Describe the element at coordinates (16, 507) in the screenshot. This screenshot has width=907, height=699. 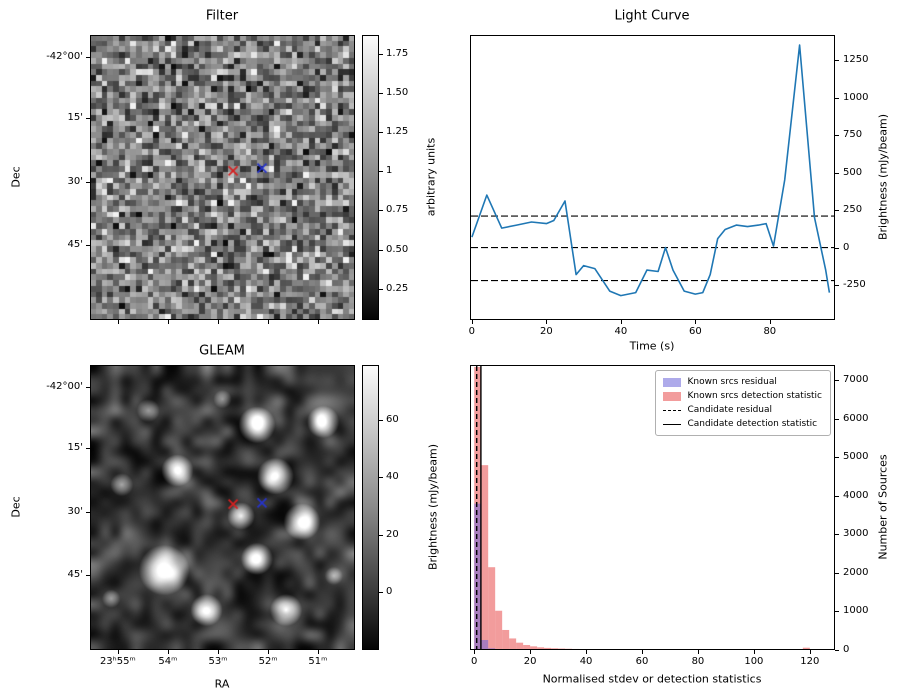
I see `gleam-ylabel: Dec` at that location.